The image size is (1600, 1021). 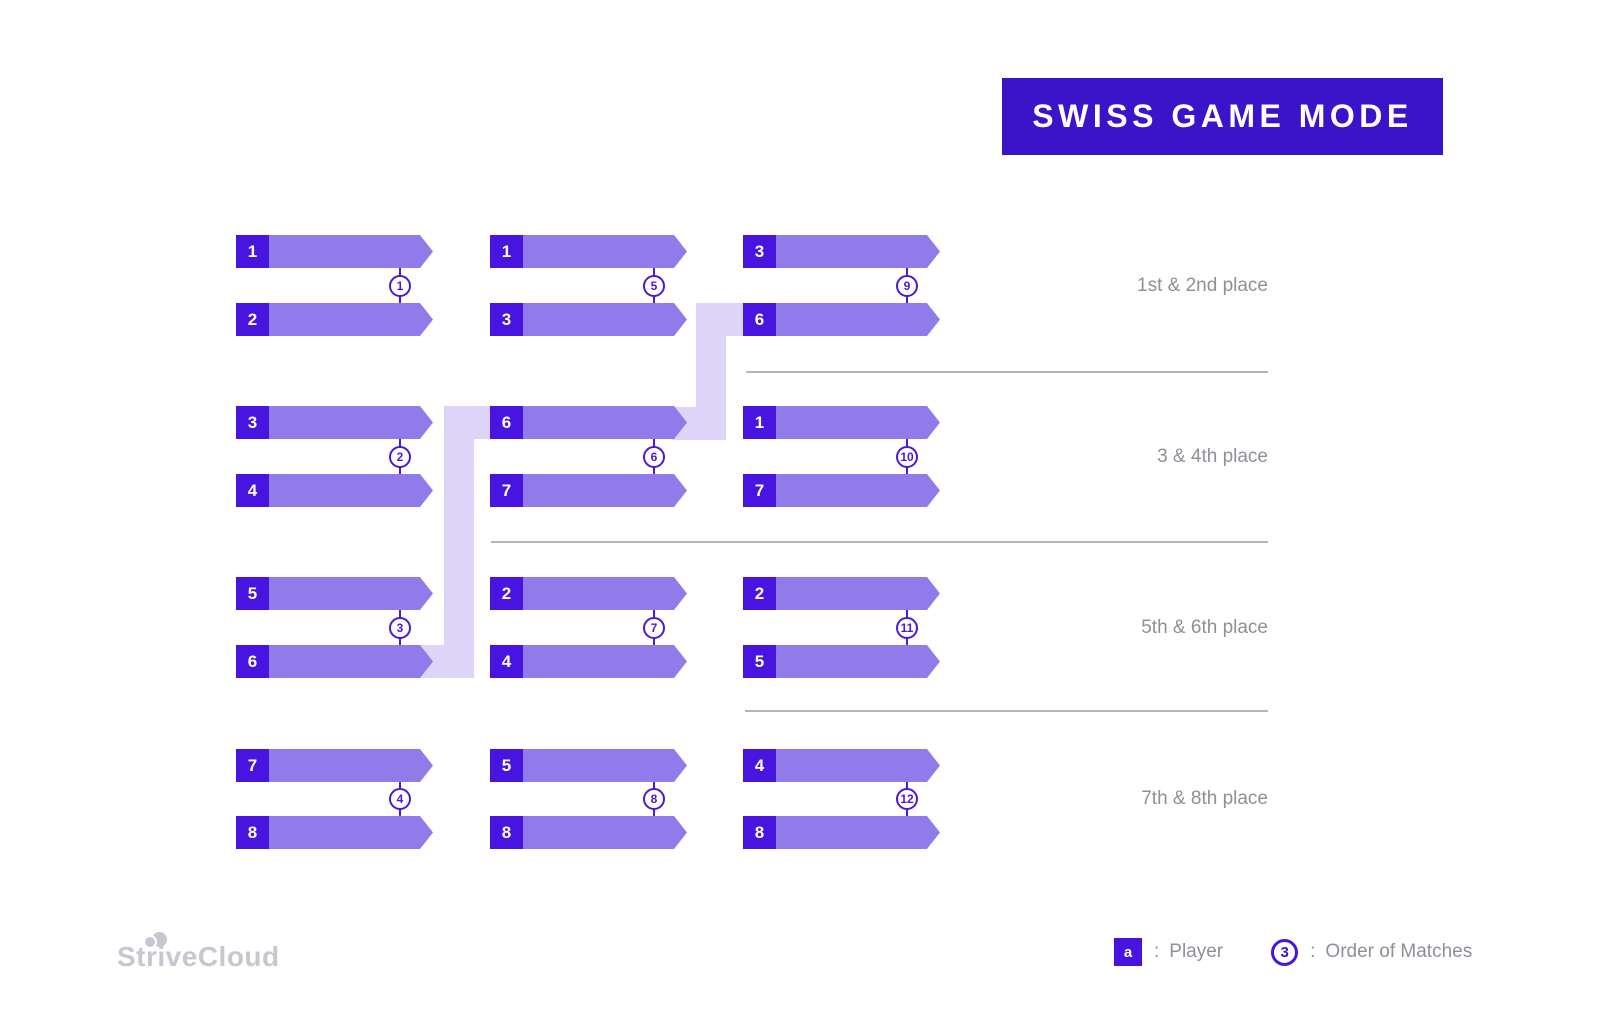 What do you see at coordinates (400, 286) in the screenshot?
I see `match-order-badge: 1` at bounding box center [400, 286].